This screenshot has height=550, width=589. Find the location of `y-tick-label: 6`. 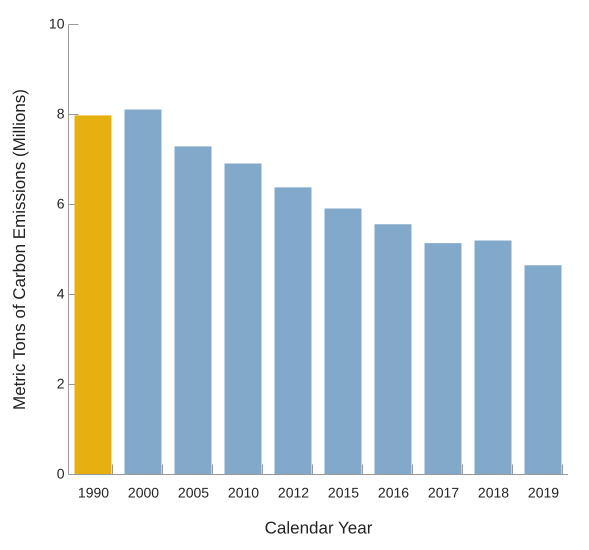

y-tick-label: 6 is located at coordinates (60, 204).